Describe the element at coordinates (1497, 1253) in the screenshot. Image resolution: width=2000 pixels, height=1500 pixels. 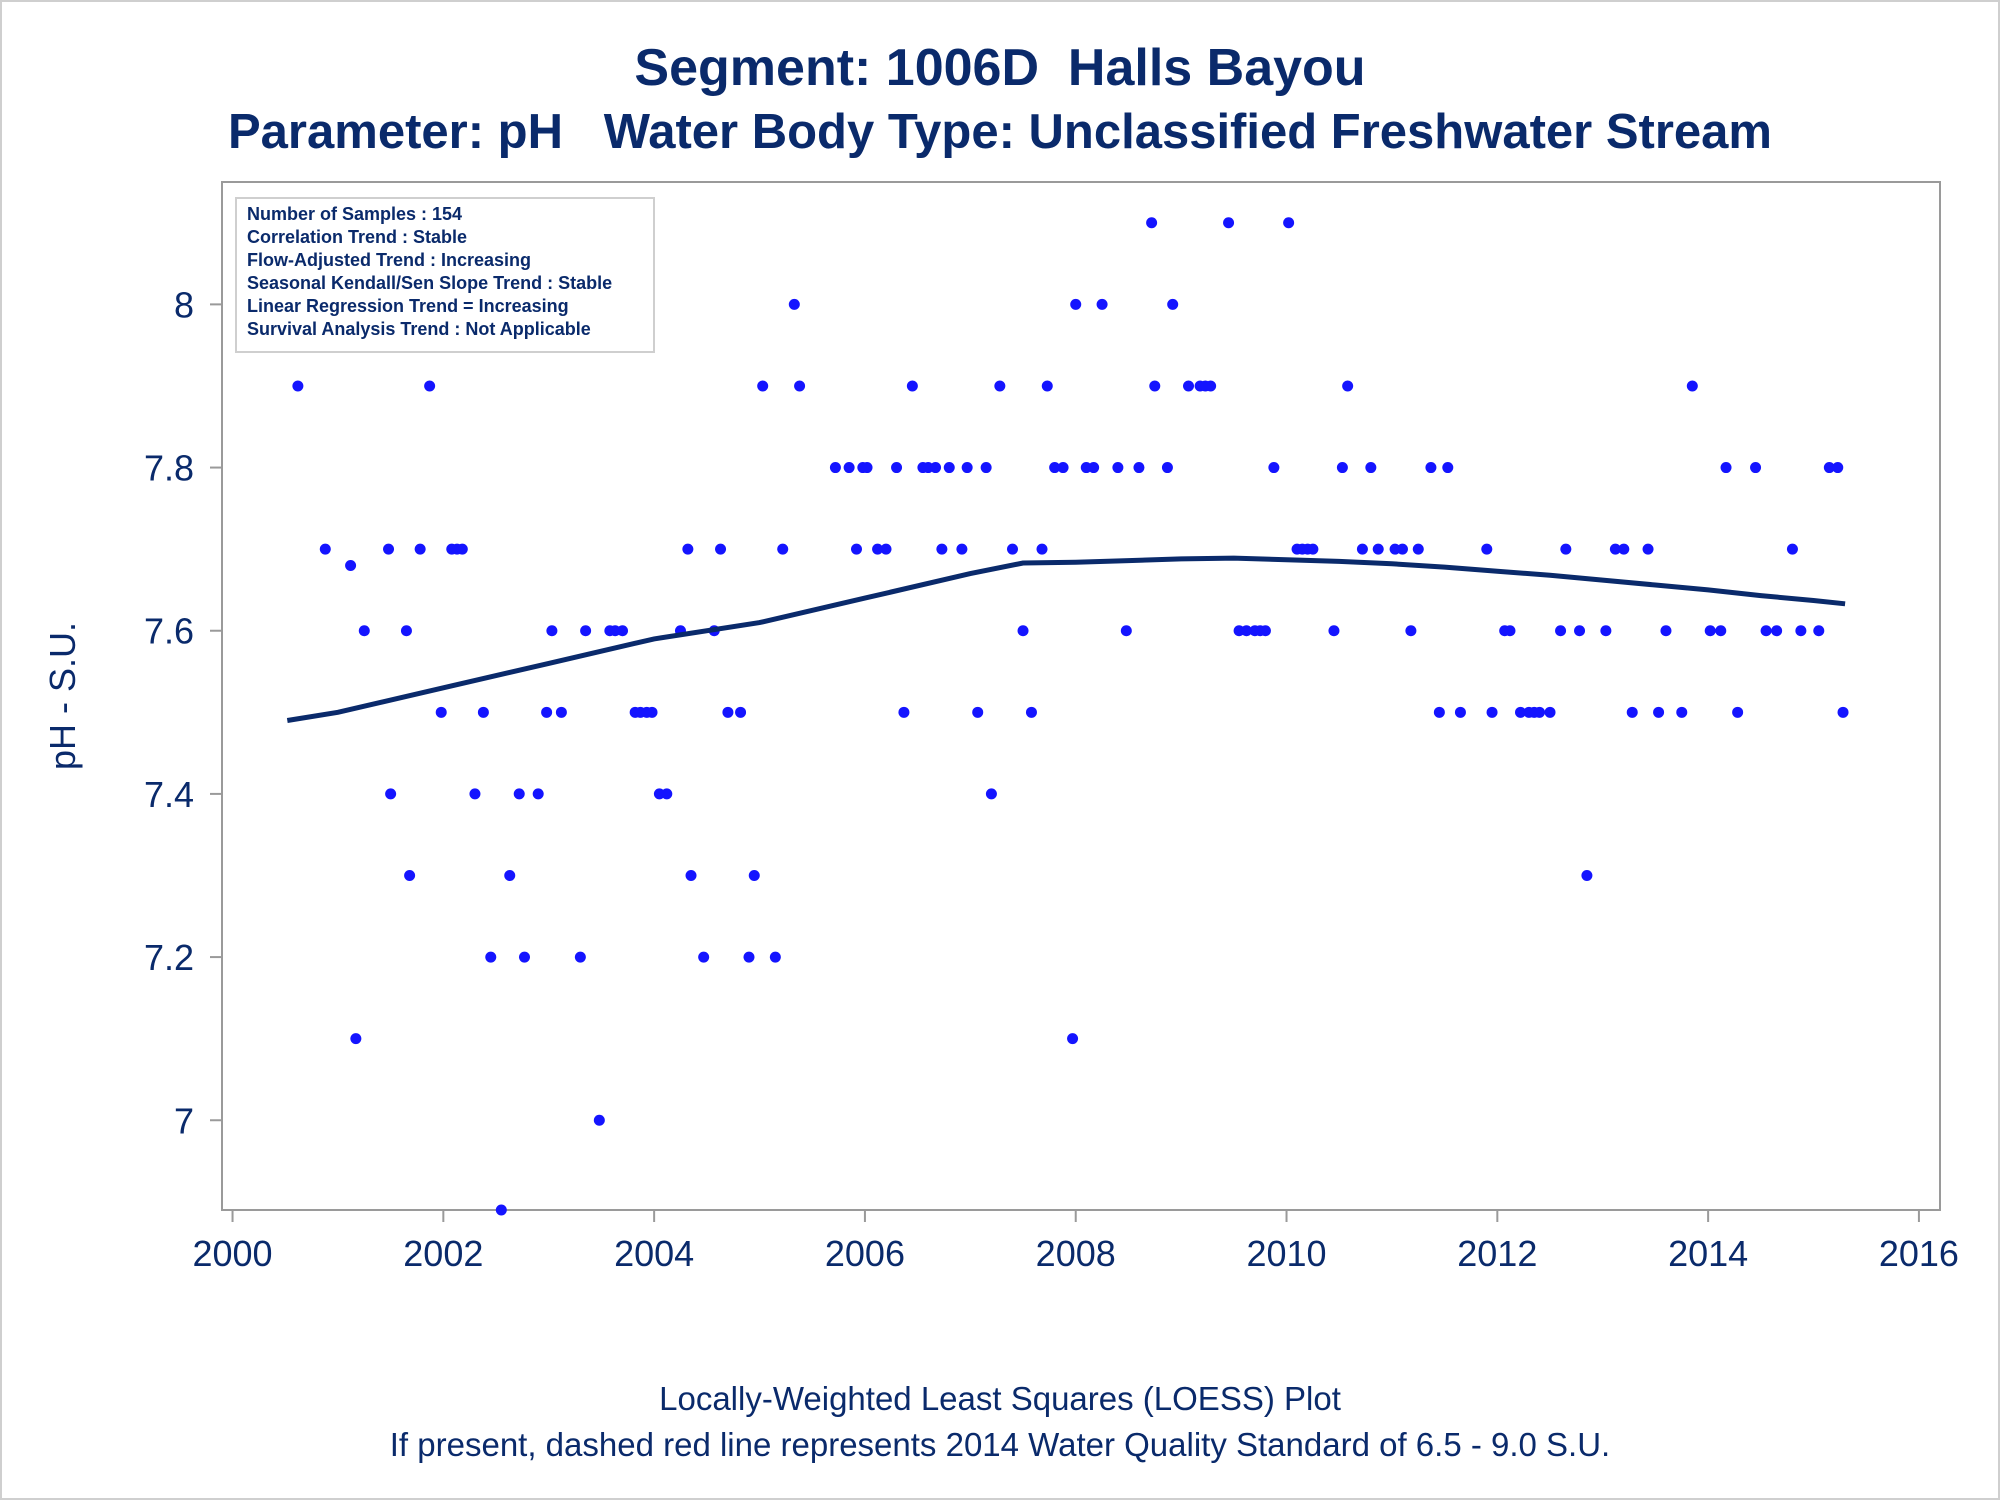
I see `x-tick-label: 2012` at that location.